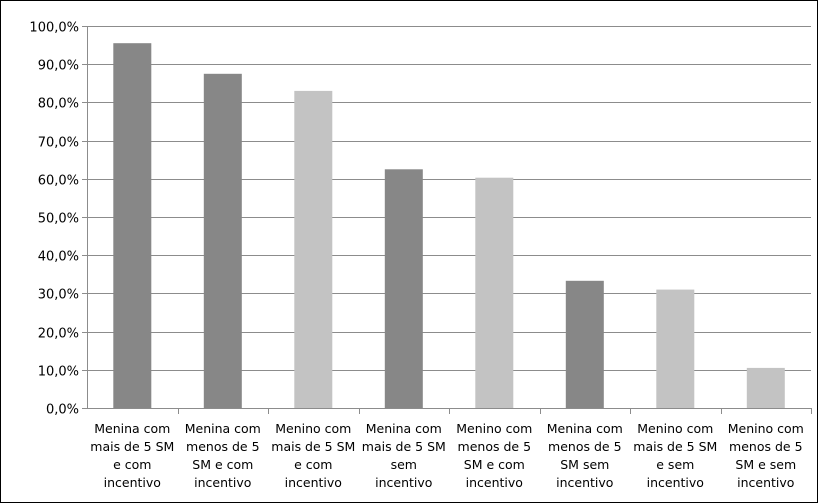  I want to click on y-tick-label: 80,0%, so click(58, 104).